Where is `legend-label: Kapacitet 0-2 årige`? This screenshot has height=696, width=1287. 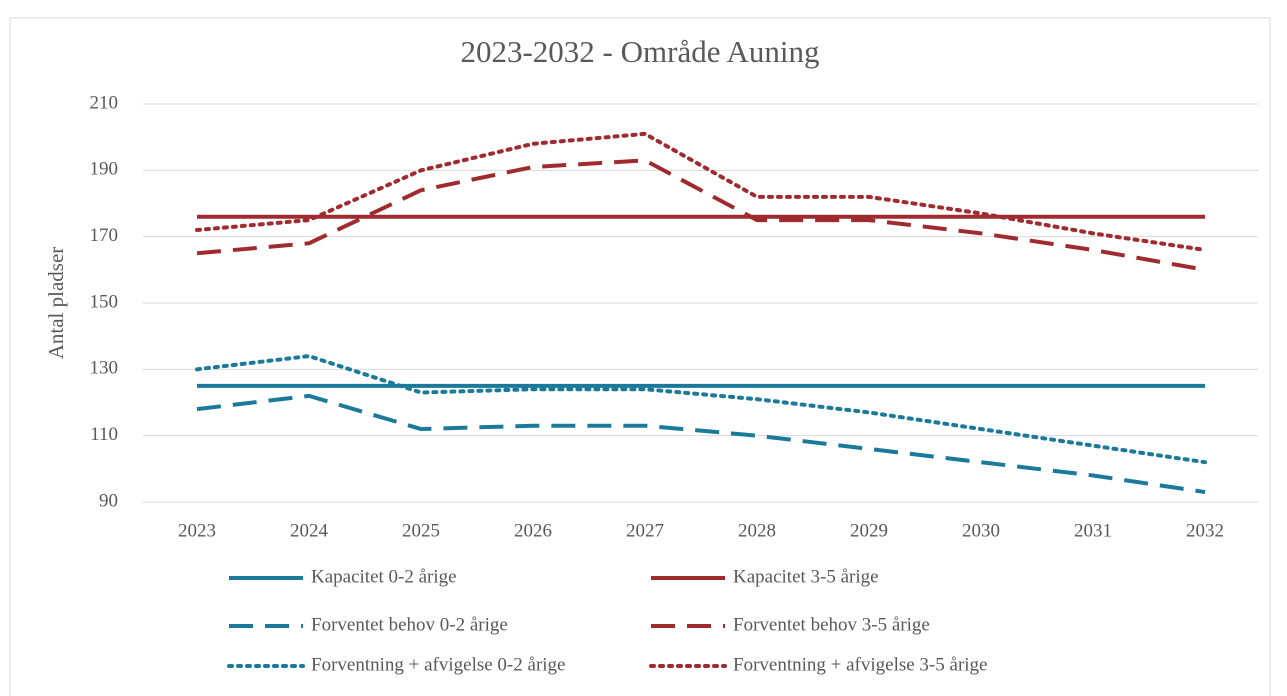
legend-label: Kapacitet 0-2 årige is located at coordinates (384, 576).